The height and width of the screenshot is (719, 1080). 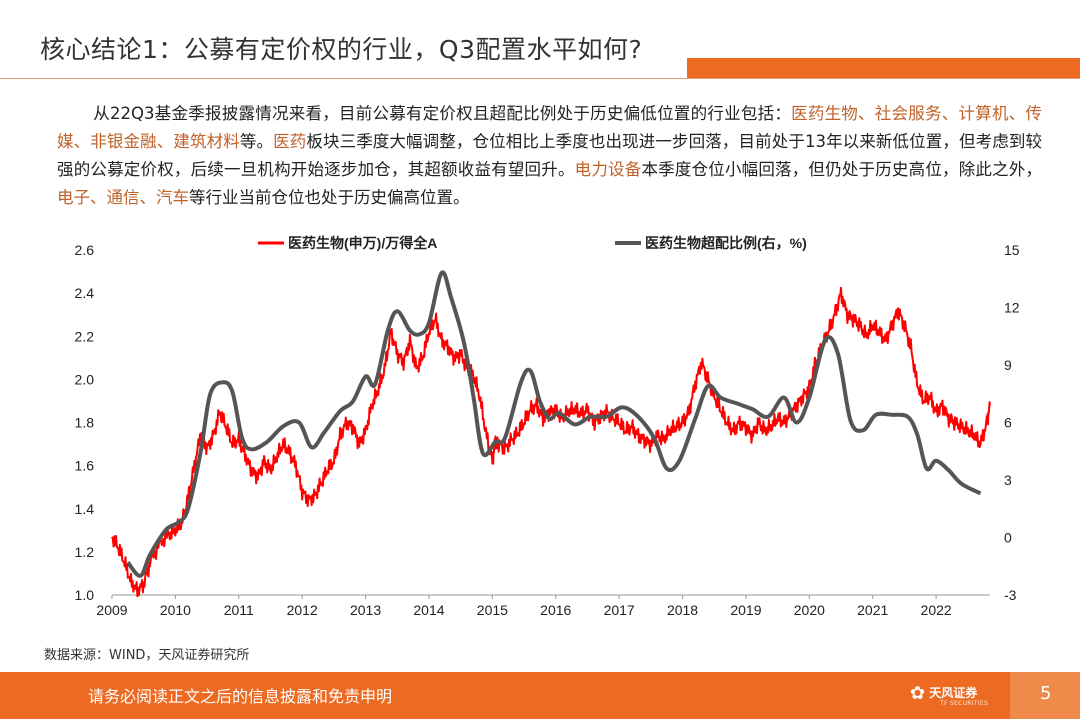 What do you see at coordinates (745, 610) in the screenshot?
I see `x-tick-label: 2019` at bounding box center [745, 610].